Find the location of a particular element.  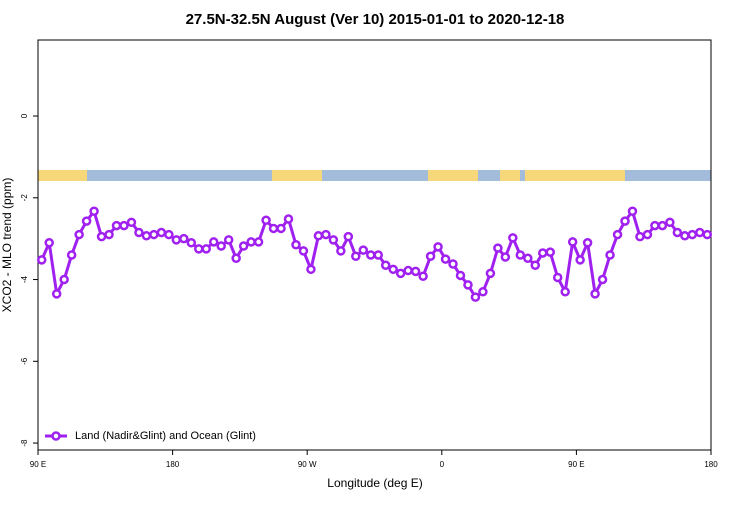

x-tick-label: 90 E is located at coordinates (38, 464).